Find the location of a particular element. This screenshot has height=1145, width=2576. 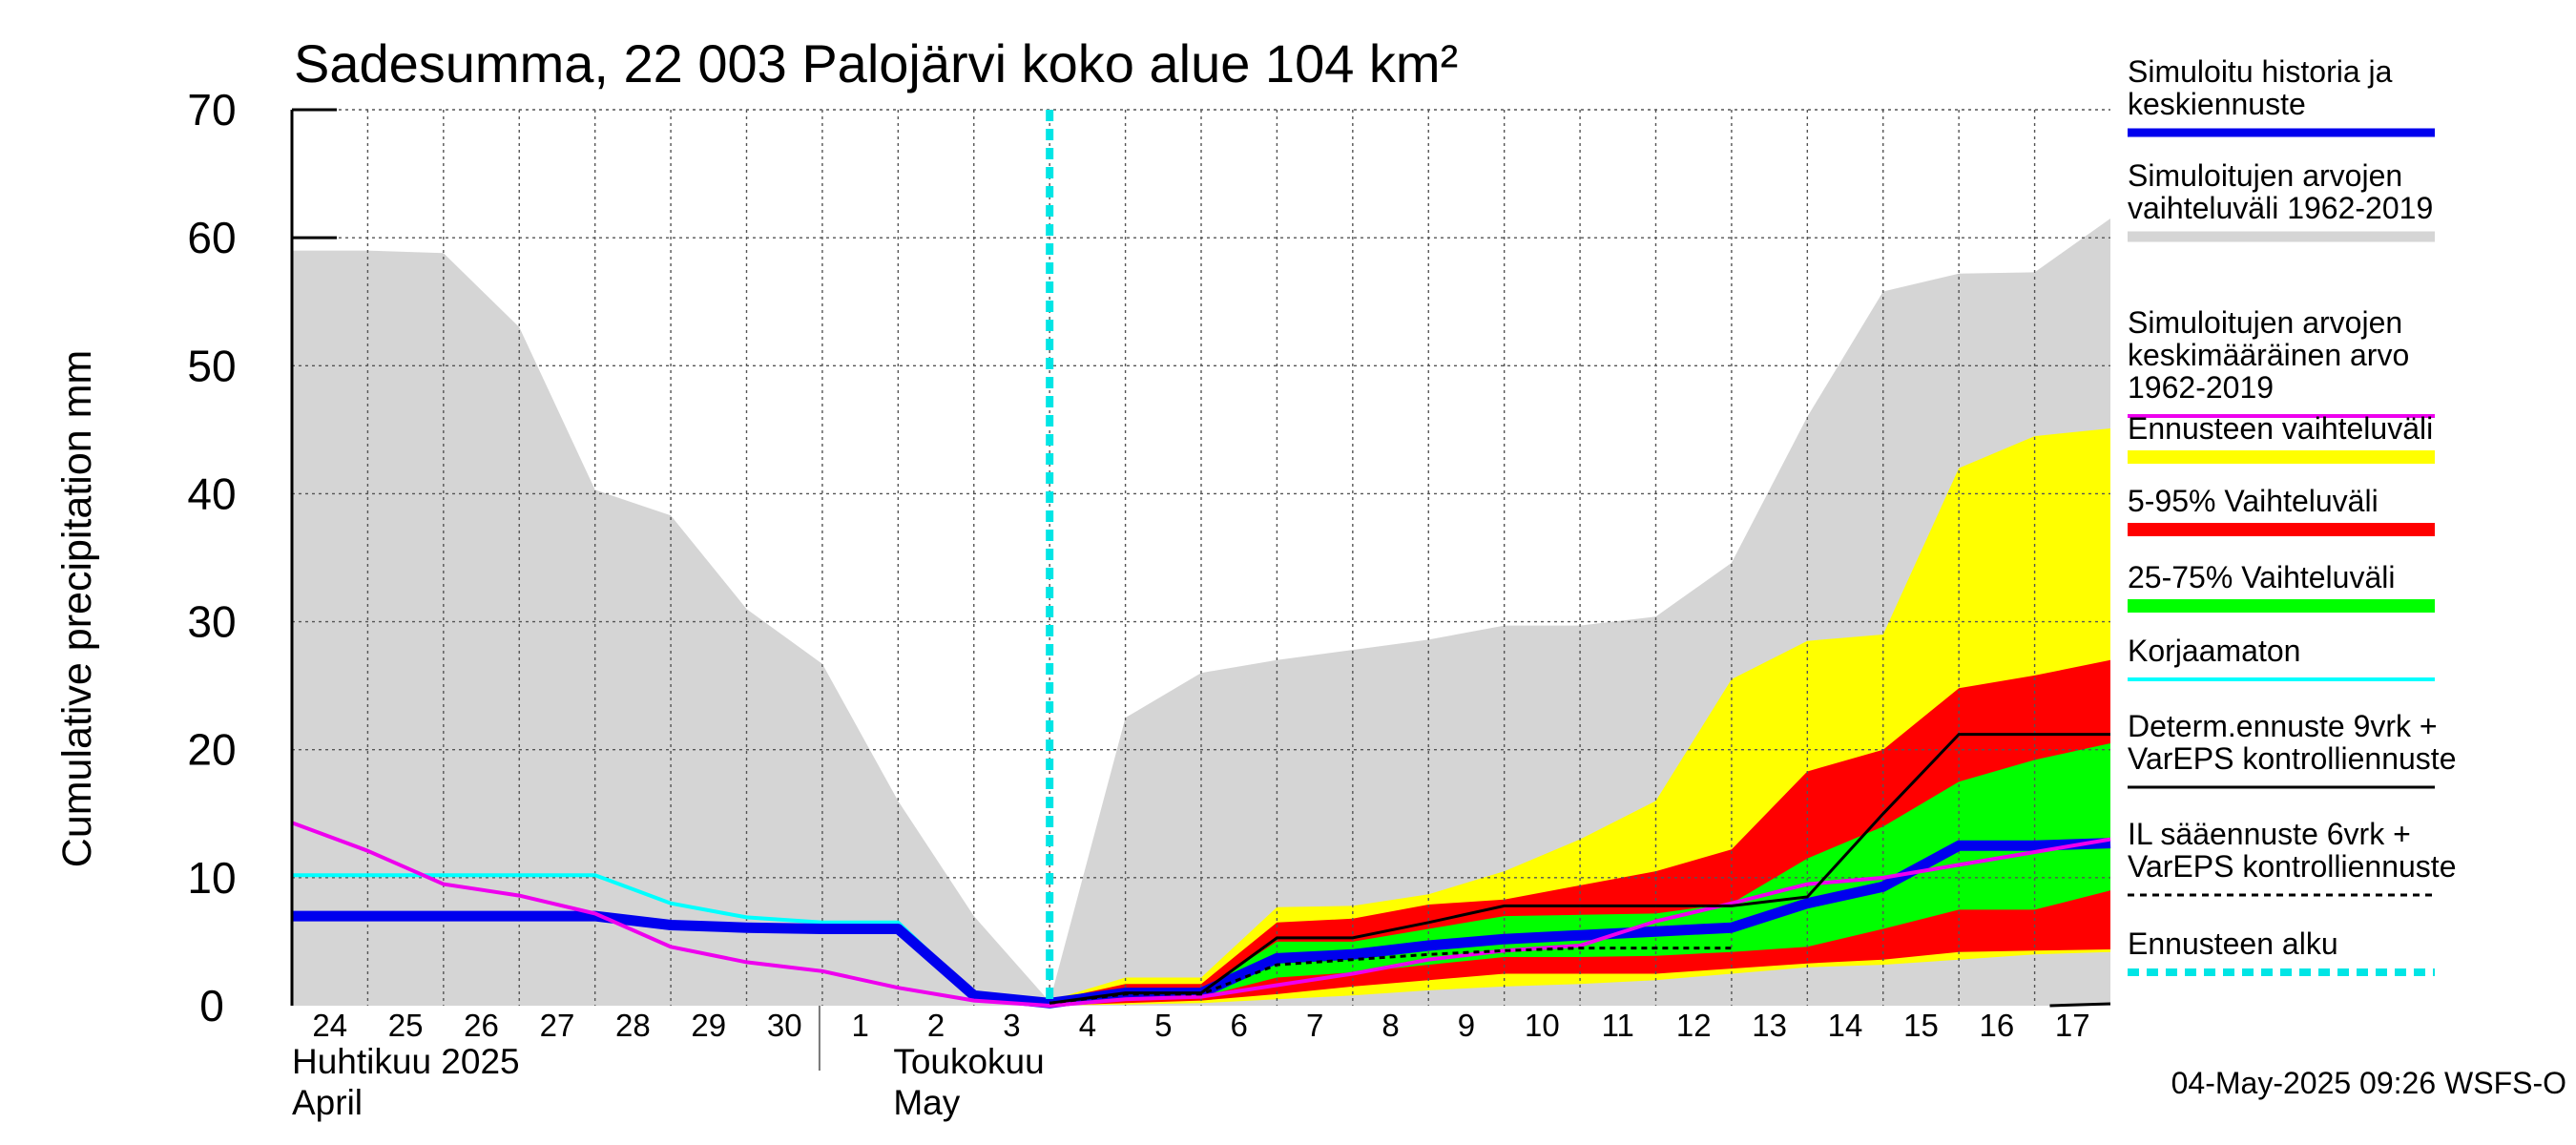

x-tick-label: 30 is located at coordinates (784, 1025).